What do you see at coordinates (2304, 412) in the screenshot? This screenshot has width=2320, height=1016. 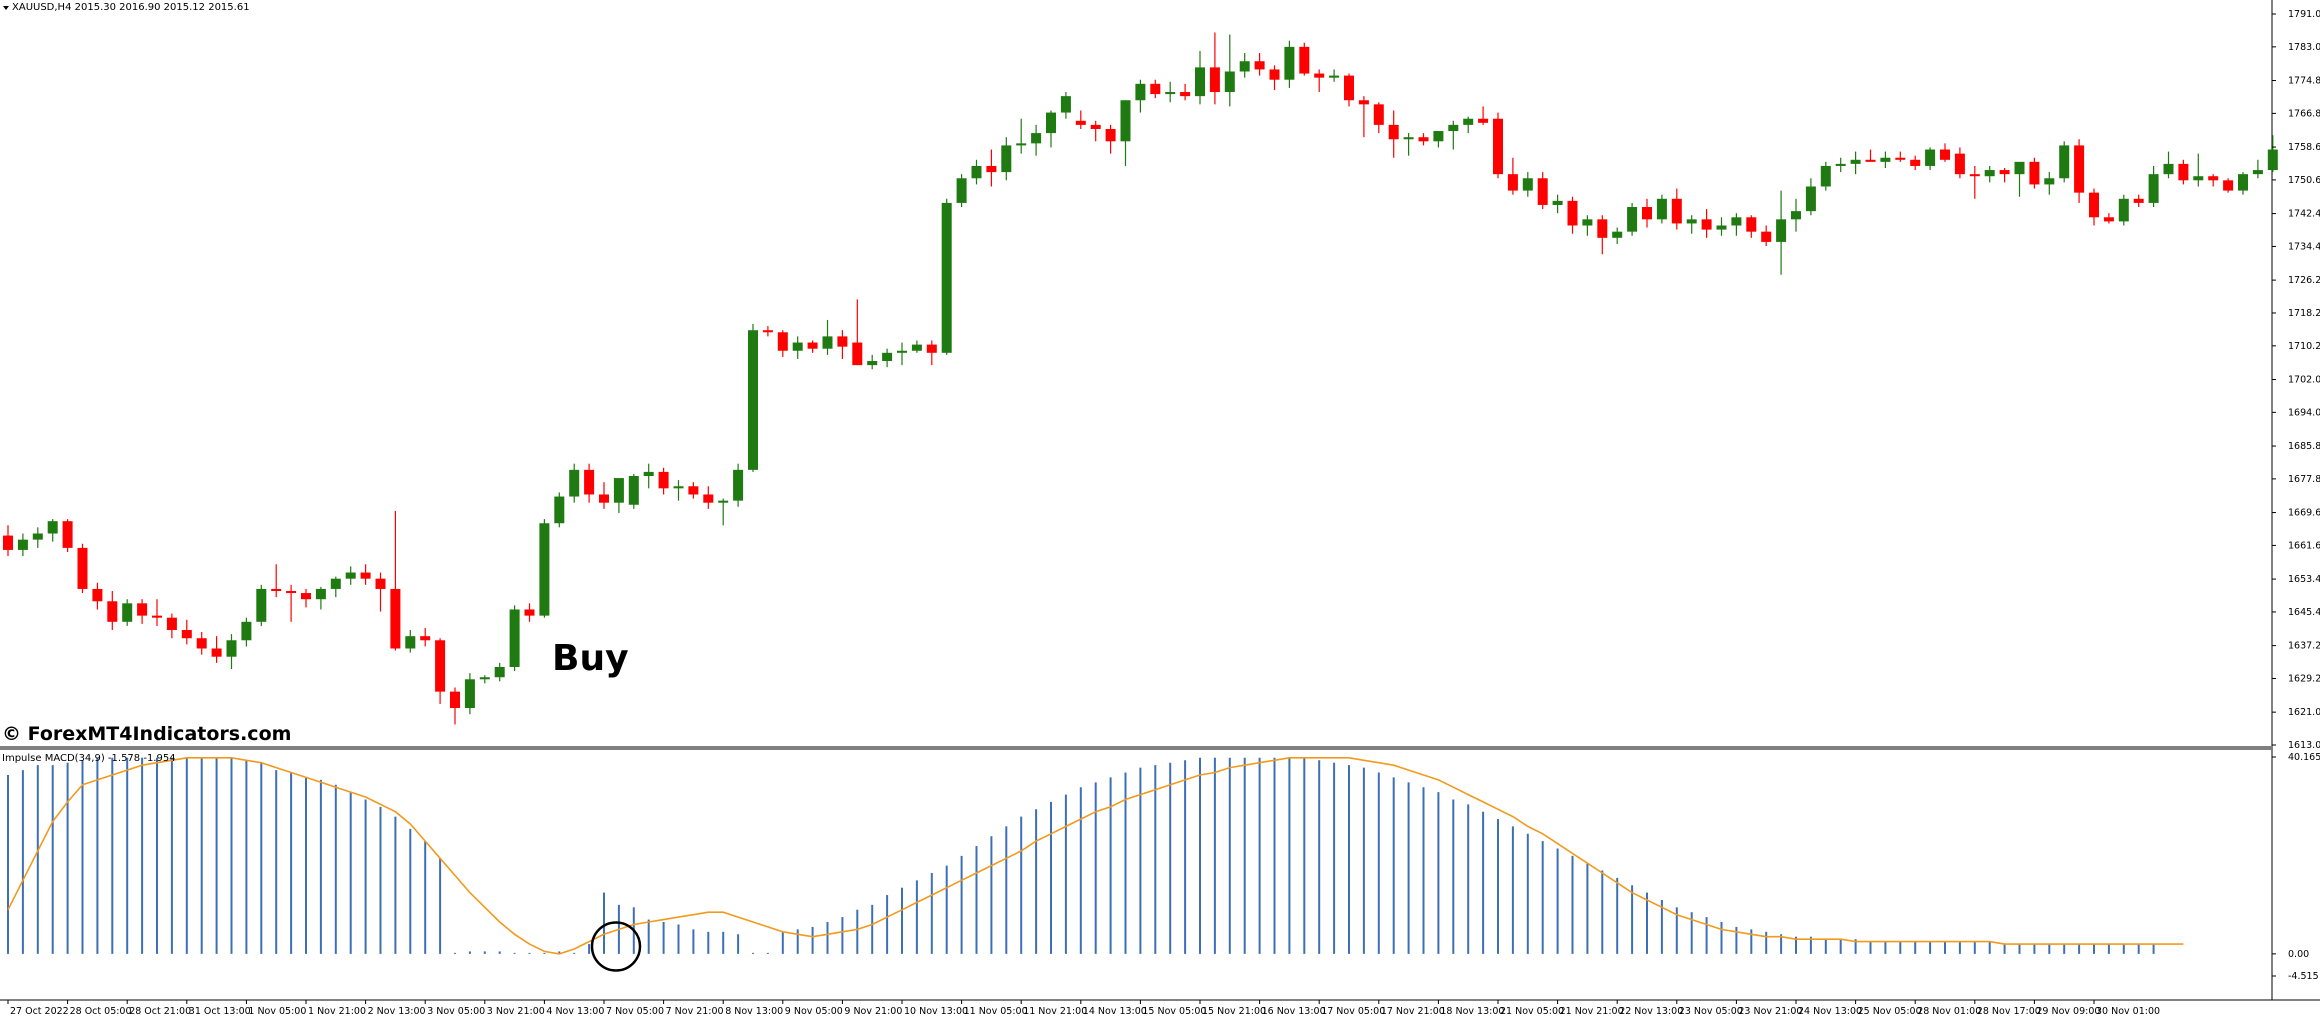 I see `price-tick-label: 1694.00` at bounding box center [2304, 412].